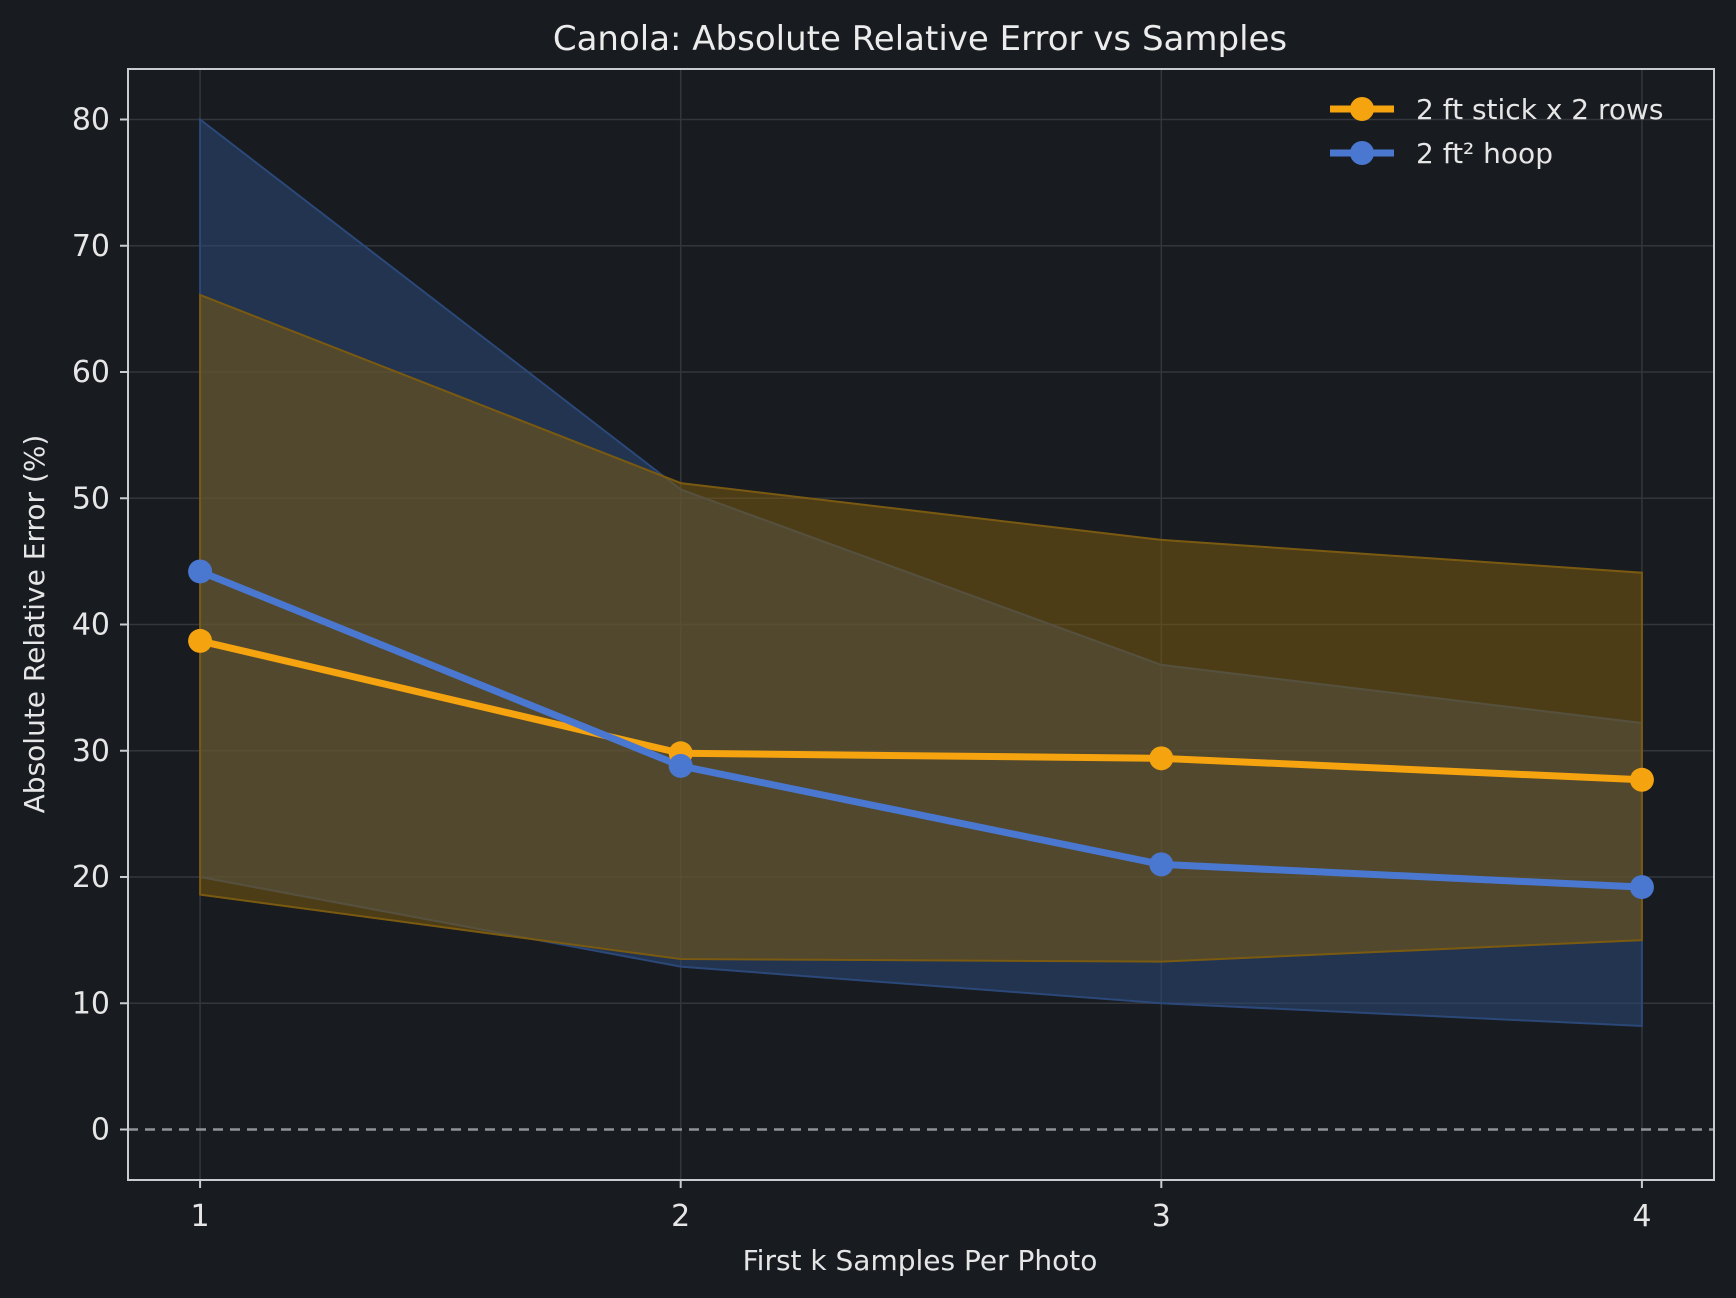  Describe the element at coordinates (1161, 1216) in the screenshot. I see `x-tick-label: 3` at that location.